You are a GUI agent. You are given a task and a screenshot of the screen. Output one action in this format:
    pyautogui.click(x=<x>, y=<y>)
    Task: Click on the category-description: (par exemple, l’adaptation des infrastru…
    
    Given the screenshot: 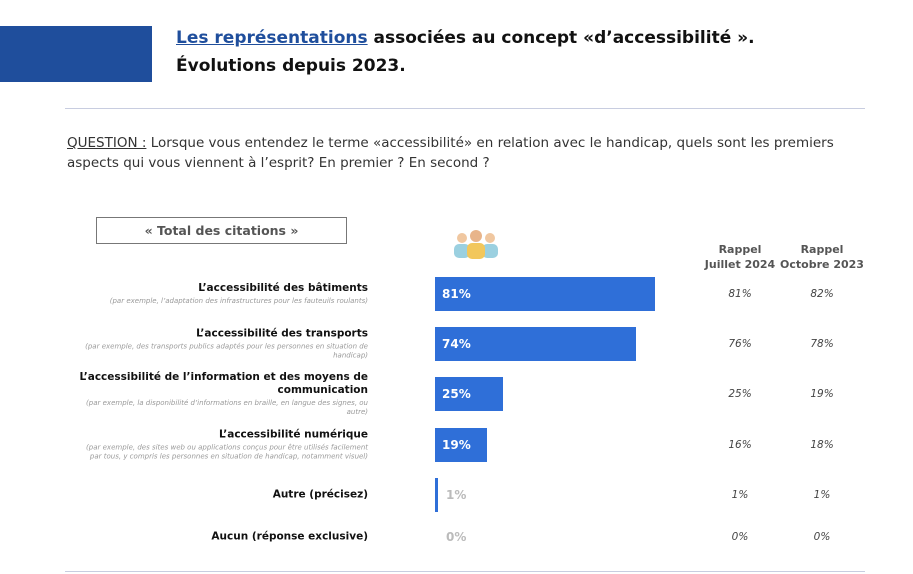 What is the action you would take?
    pyautogui.click(x=238, y=301)
    